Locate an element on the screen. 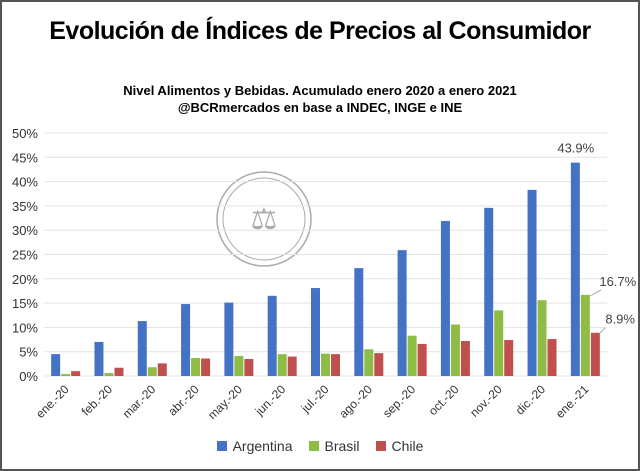  subtitle-line-2: @BCRmercados en base a INDEC, INGE e INE is located at coordinates (320, 107).